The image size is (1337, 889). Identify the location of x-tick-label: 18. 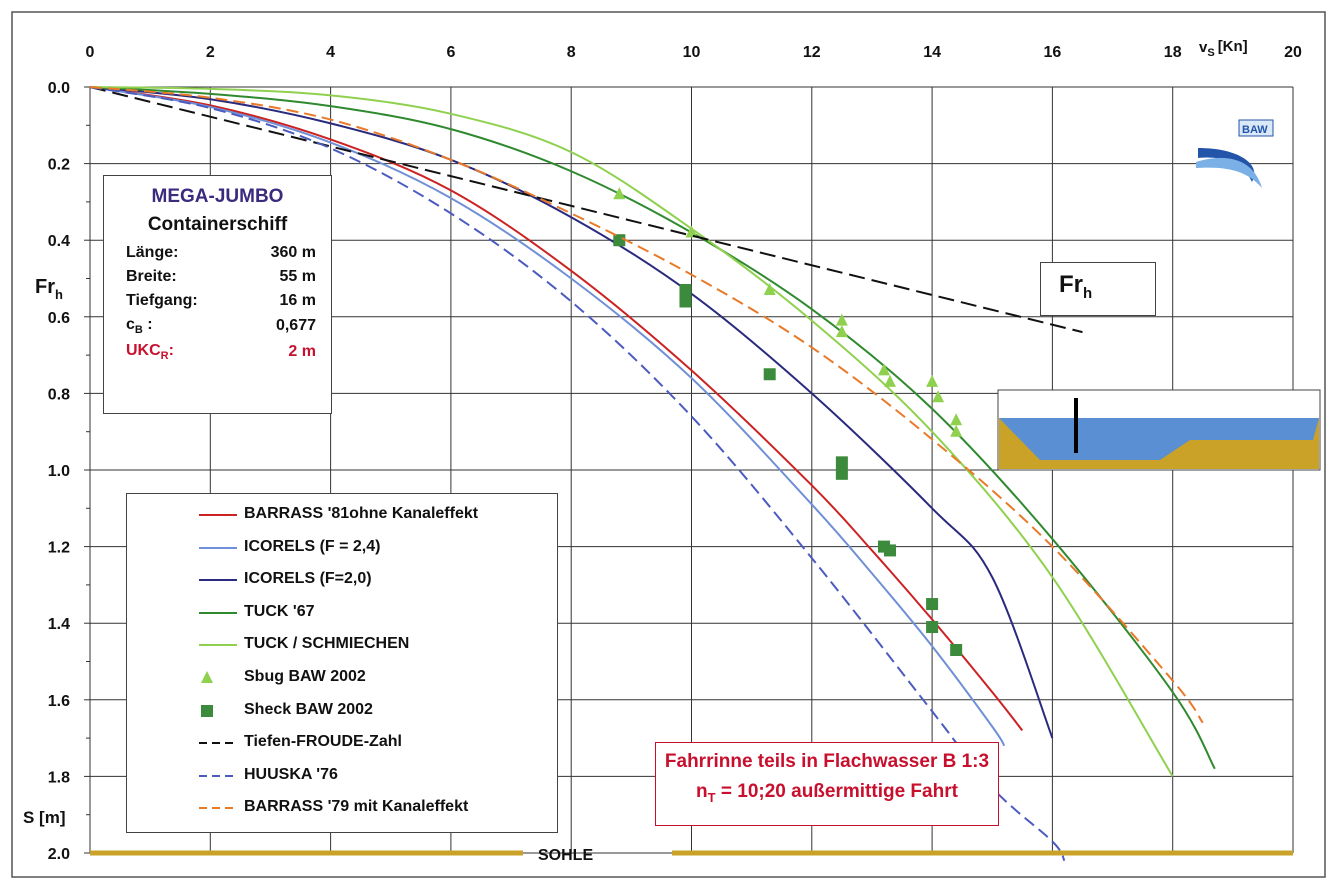
(1173, 52).